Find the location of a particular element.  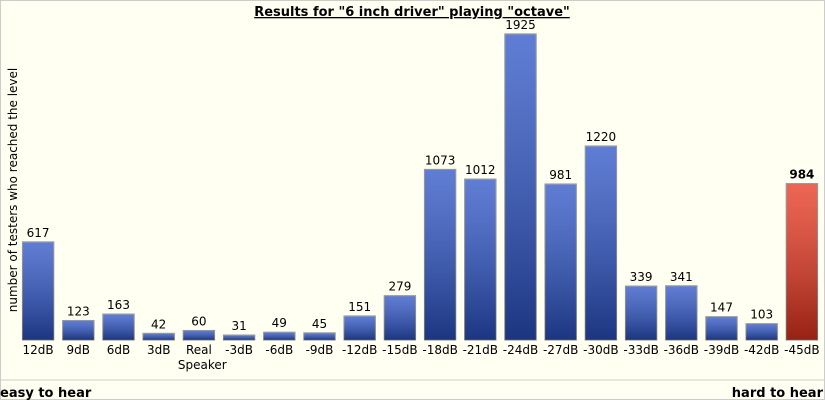

value-label: 123 is located at coordinates (78, 311).